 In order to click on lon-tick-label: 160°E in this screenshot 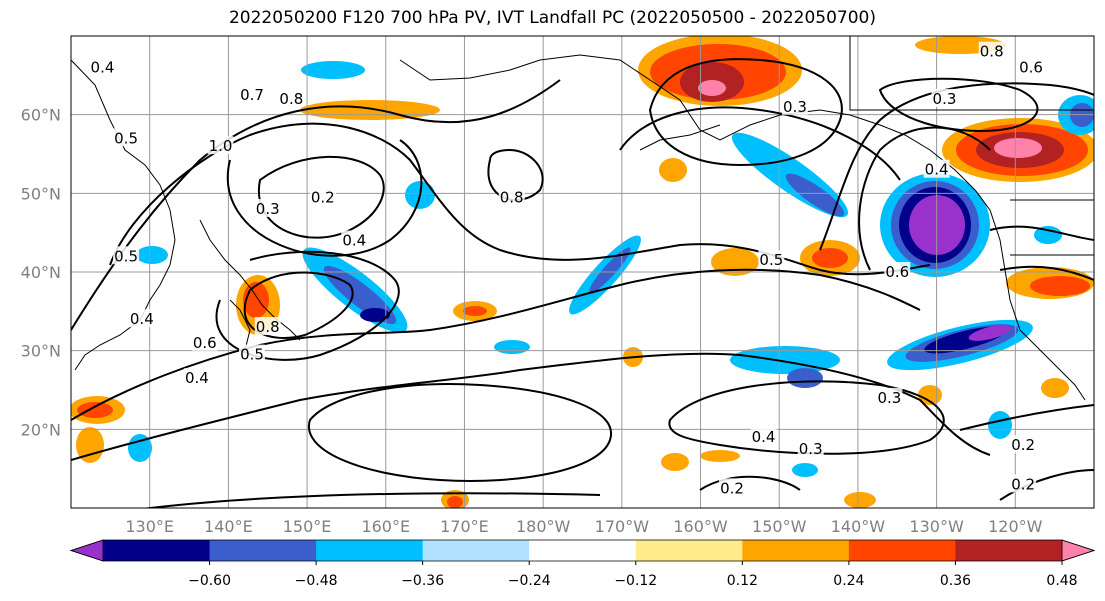, I will do `click(385, 526)`.